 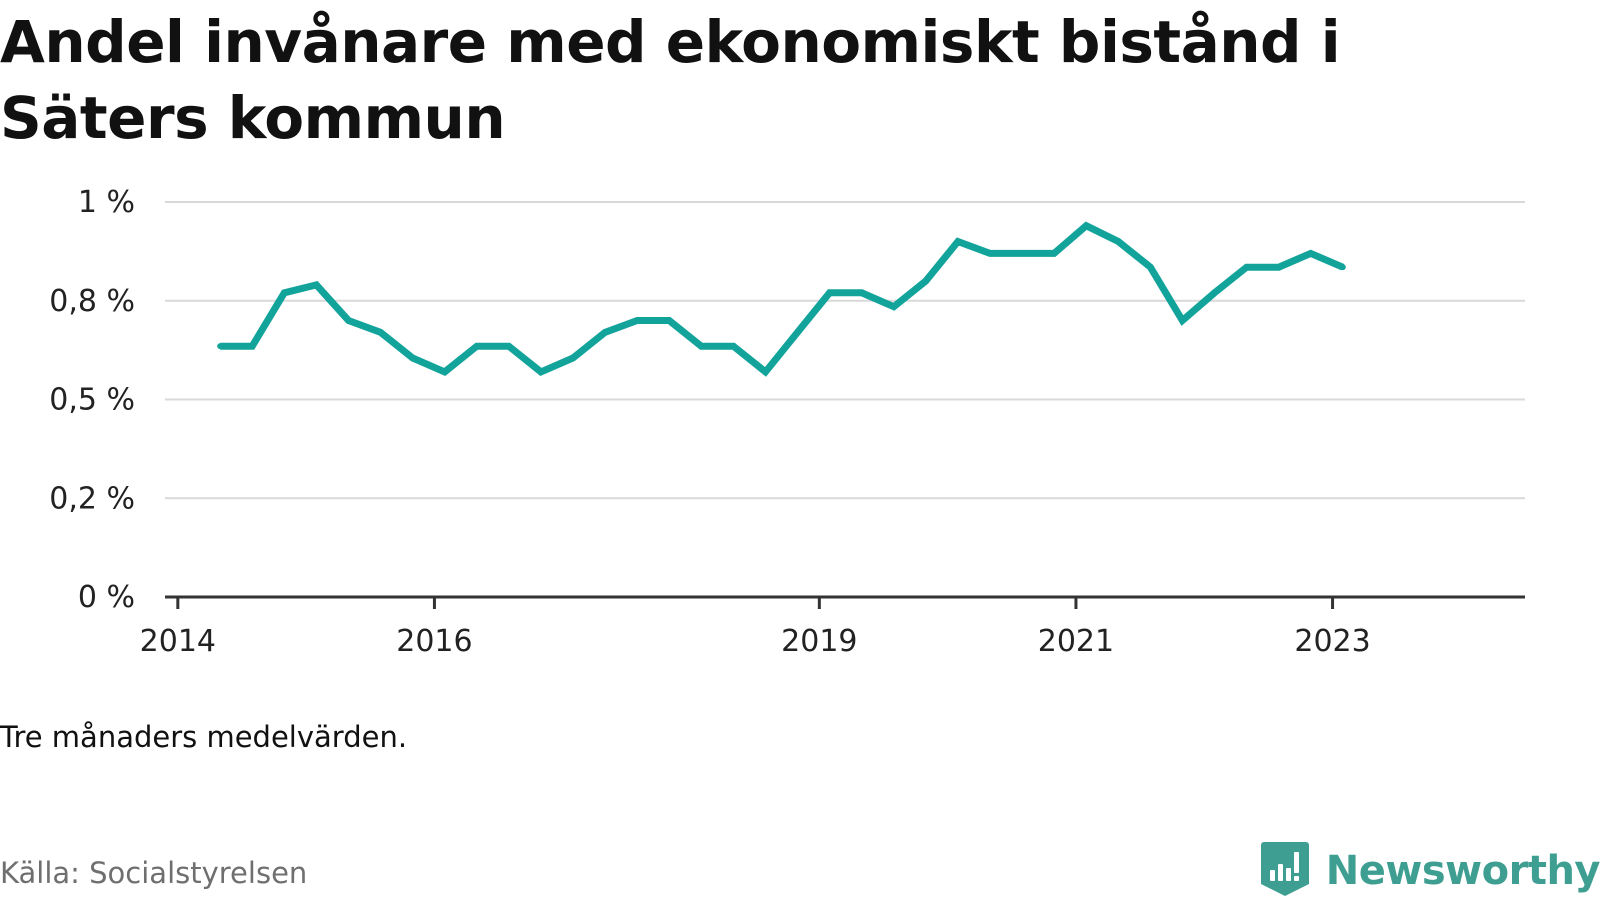 I want to click on y-tick-label: 0,2 %, so click(x=92, y=498).